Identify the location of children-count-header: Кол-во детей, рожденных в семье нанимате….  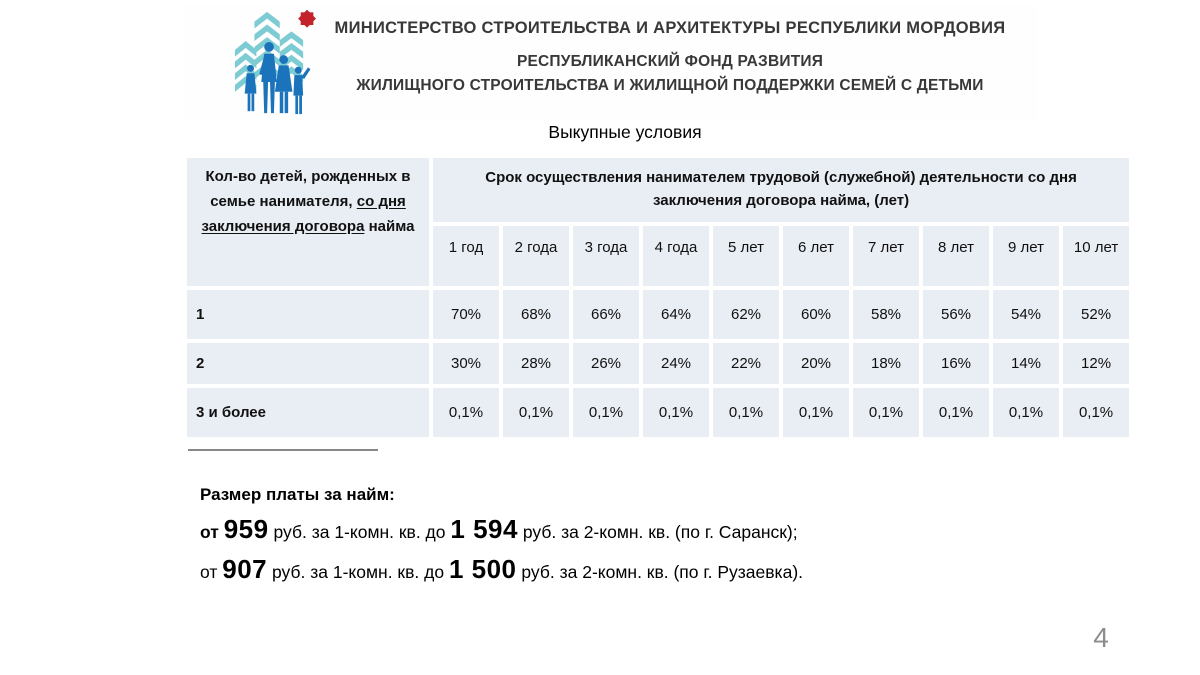
(308, 222).